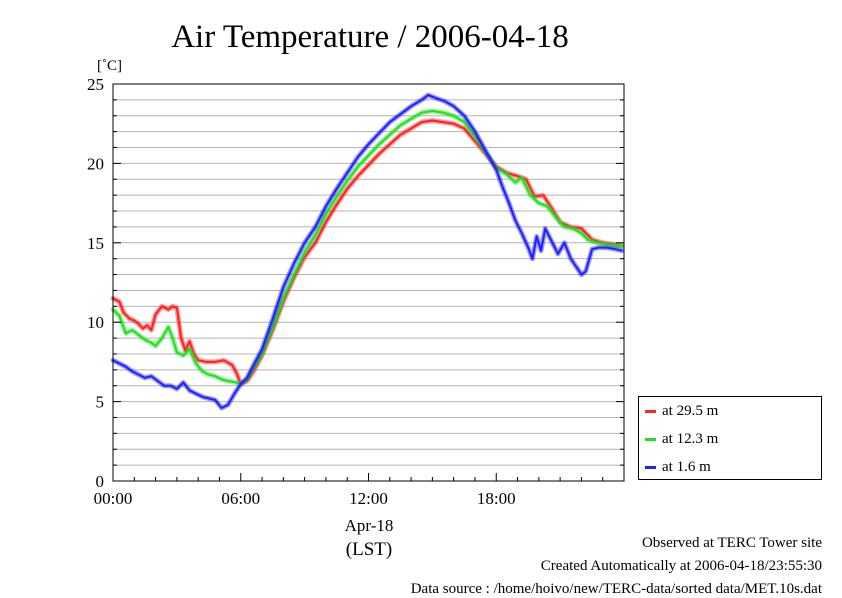  Describe the element at coordinates (690, 410) in the screenshot. I see `legend-label-29-5m: at 29.5 m` at that location.